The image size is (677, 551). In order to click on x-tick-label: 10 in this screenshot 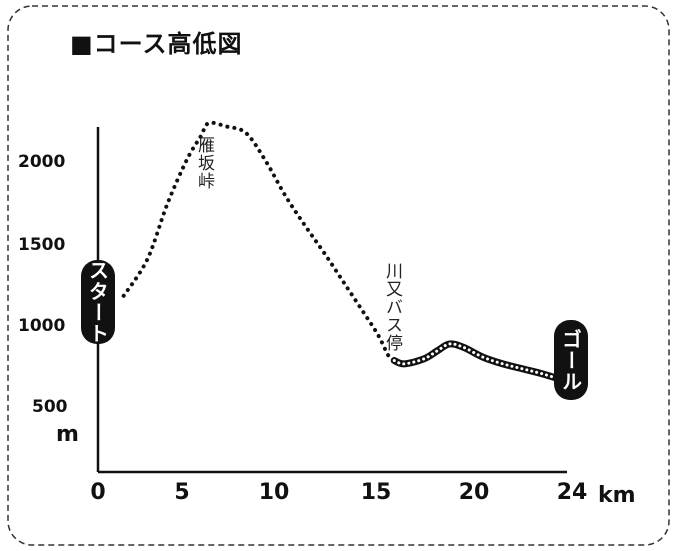, I will do `click(274, 492)`.